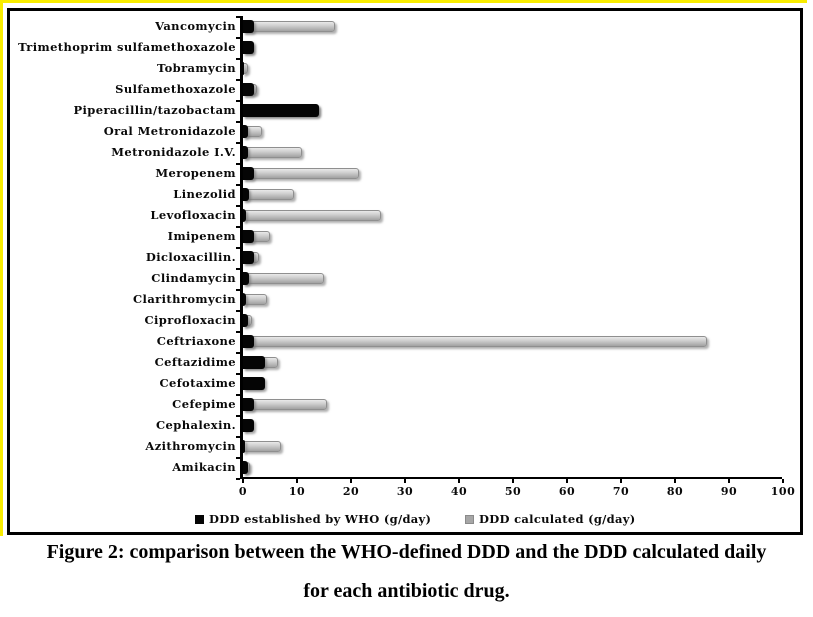 The height and width of the screenshot is (617, 813). Describe the element at coordinates (557, 519) in the screenshot. I see `legend-label-calculated: DDD calculated (g/day)` at that location.